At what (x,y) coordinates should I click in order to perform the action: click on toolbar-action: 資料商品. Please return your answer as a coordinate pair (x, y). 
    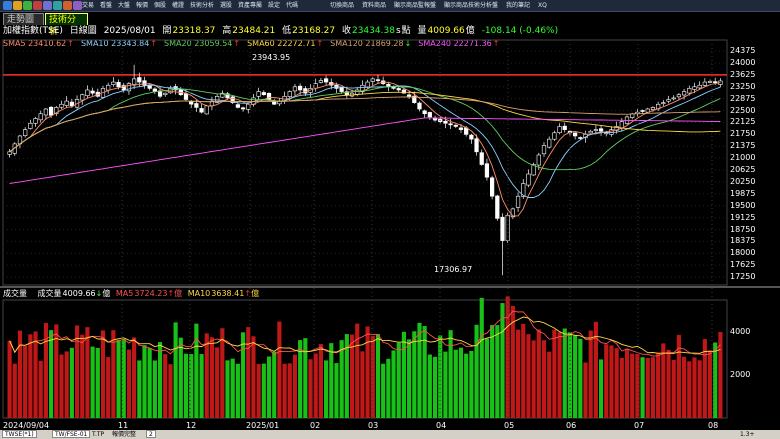
    Looking at the image, I should click on (374, 5).